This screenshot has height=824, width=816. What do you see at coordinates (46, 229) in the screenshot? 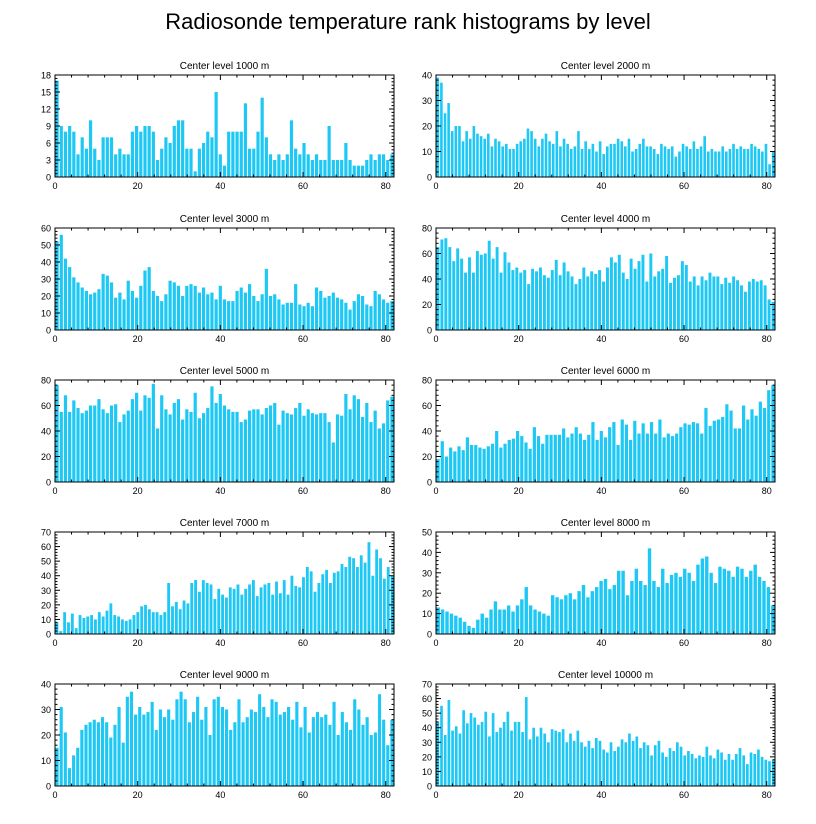
I see `y-tick-label: 60` at bounding box center [46, 229].